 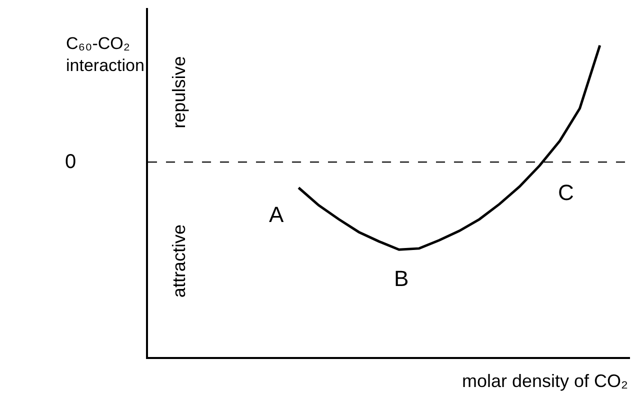 I want to click on ref-line-label: 0, so click(x=70, y=162).